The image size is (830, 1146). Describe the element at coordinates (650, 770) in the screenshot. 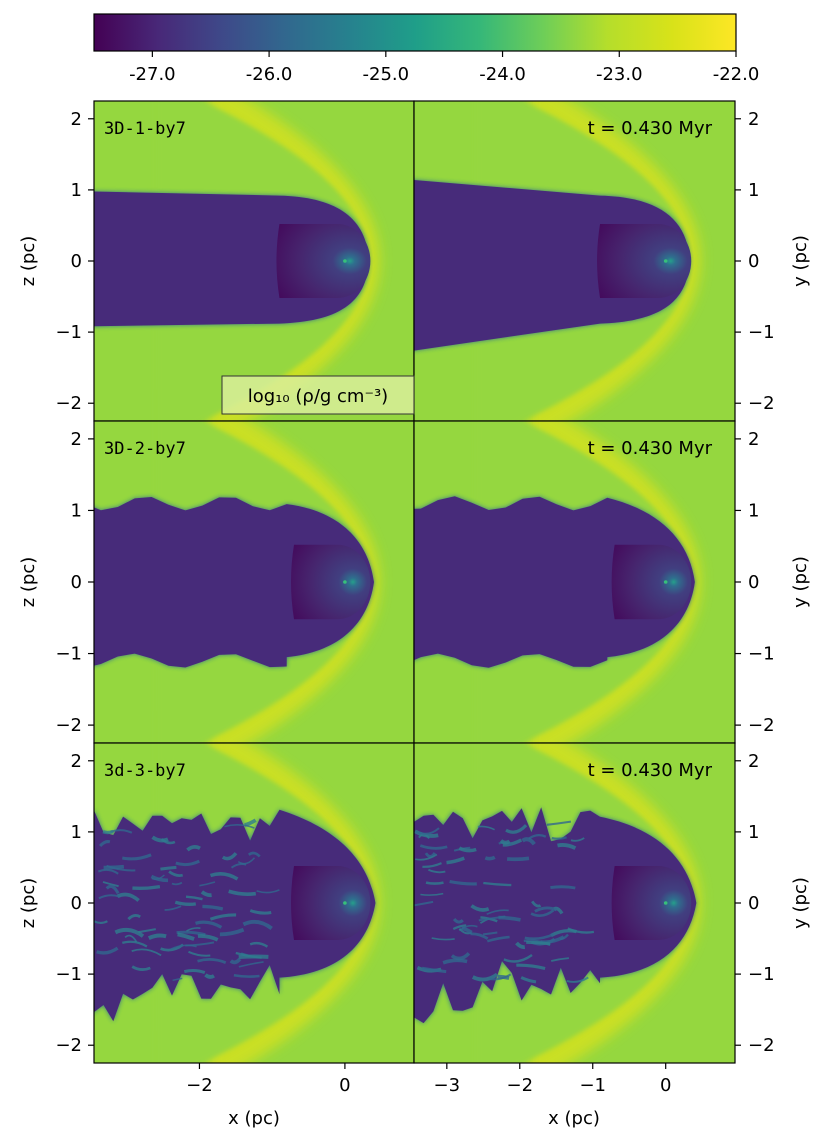

I see `time-label-3: t = 0.430 Myr` at that location.